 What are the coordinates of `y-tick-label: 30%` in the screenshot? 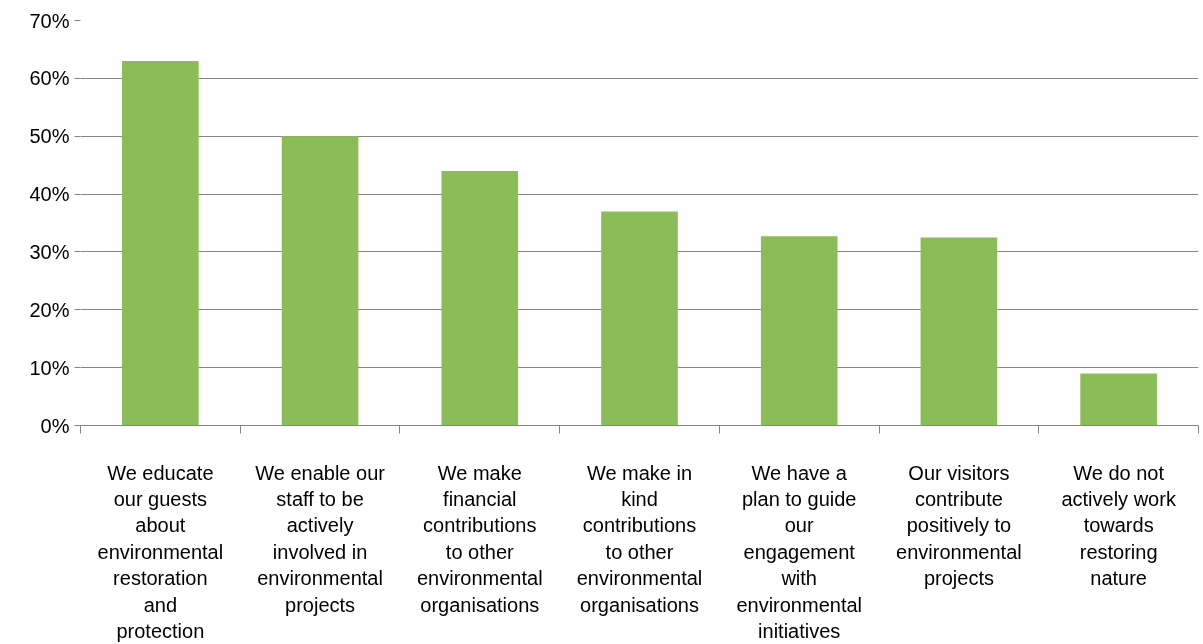 It's located at (49, 251).